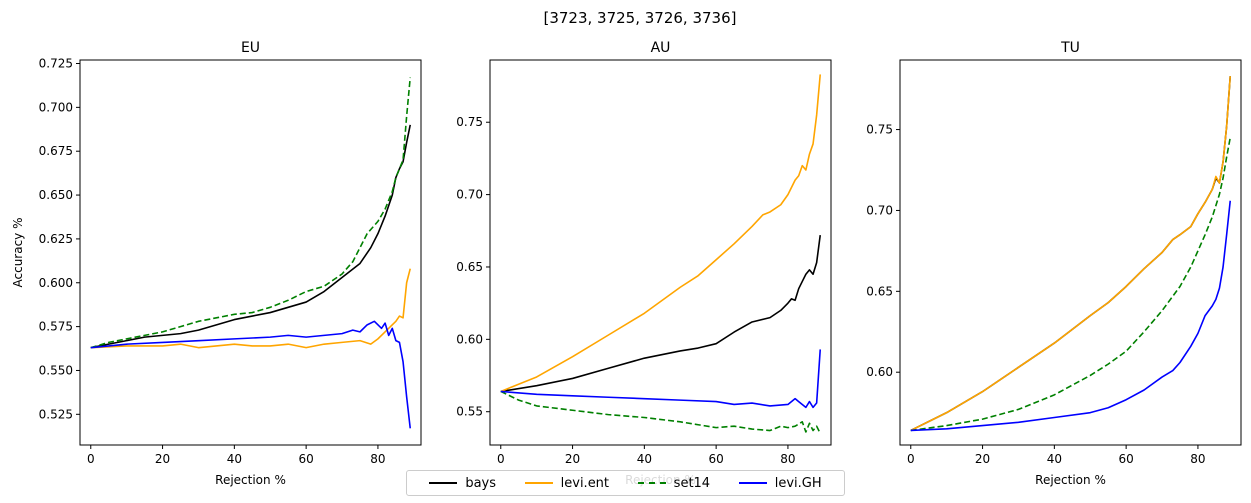 The height and width of the screenshot is (503, 1251). What do you see at coordinates (56, 195) in the screenshot?
I see `y-tick-label-eu: 0.650` at bounding box center [56, 195].